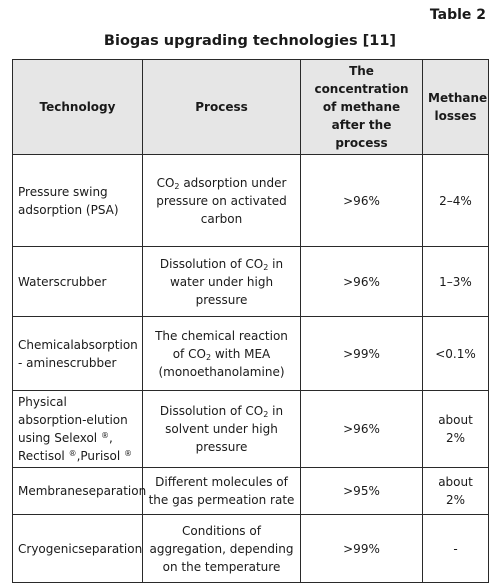  What do you see at coordinates (361, 491) in the screenshot?
I see `cell-concentration: >95%` at bounding box center [361, 491].